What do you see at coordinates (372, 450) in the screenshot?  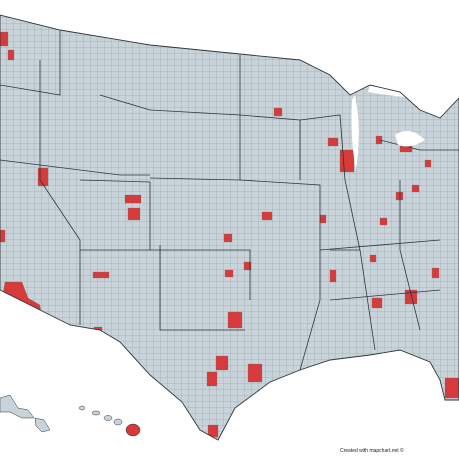 I see `credit: Created with mapchart.net ©` at bounding box center [372, 450].